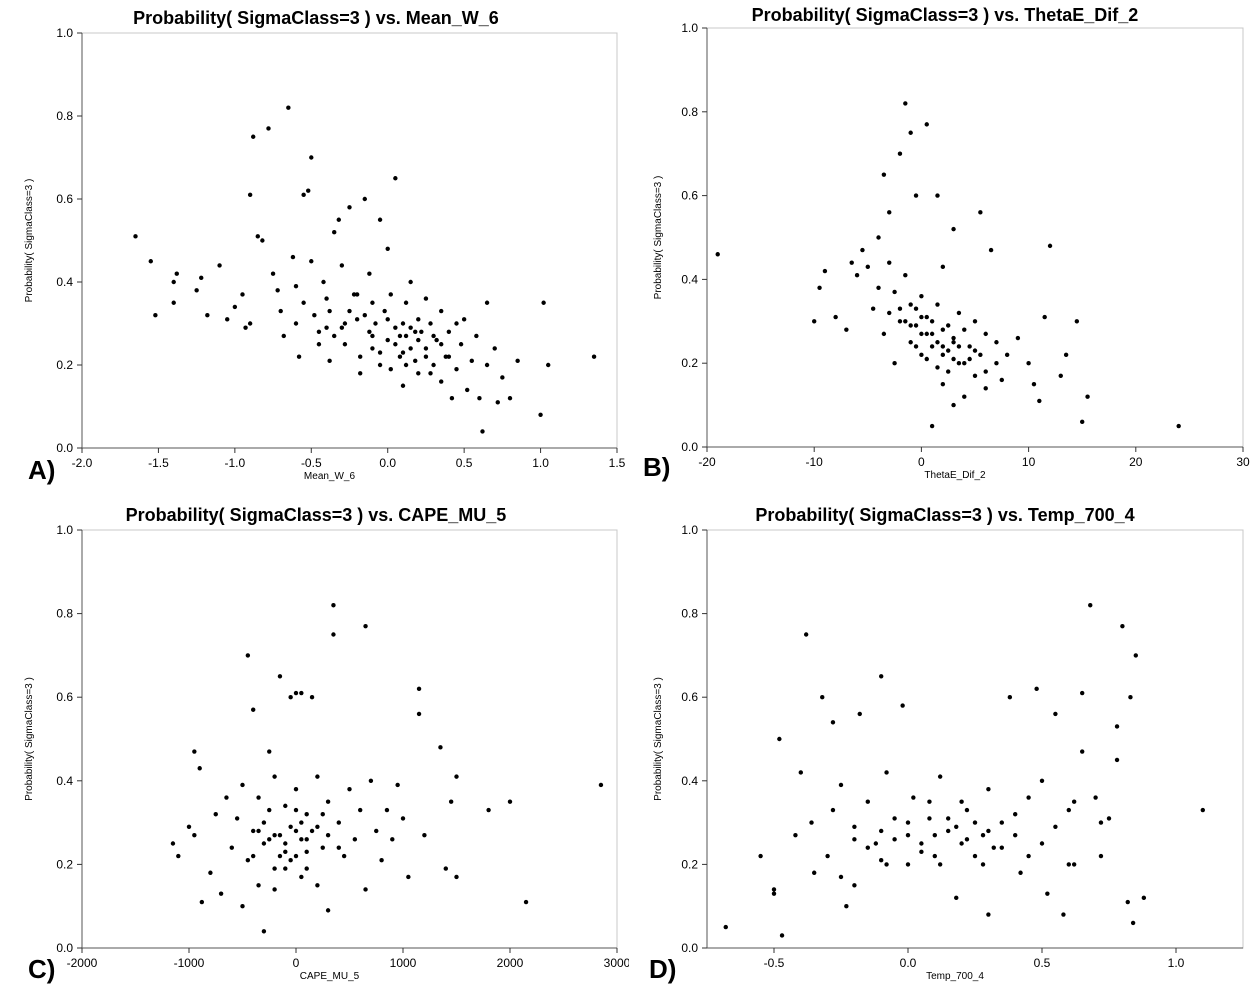 The image size is (1258, 988). Describe the element at coordinates (657, 467) in the screenshot. I see `panel-label-b: B)` at that location.